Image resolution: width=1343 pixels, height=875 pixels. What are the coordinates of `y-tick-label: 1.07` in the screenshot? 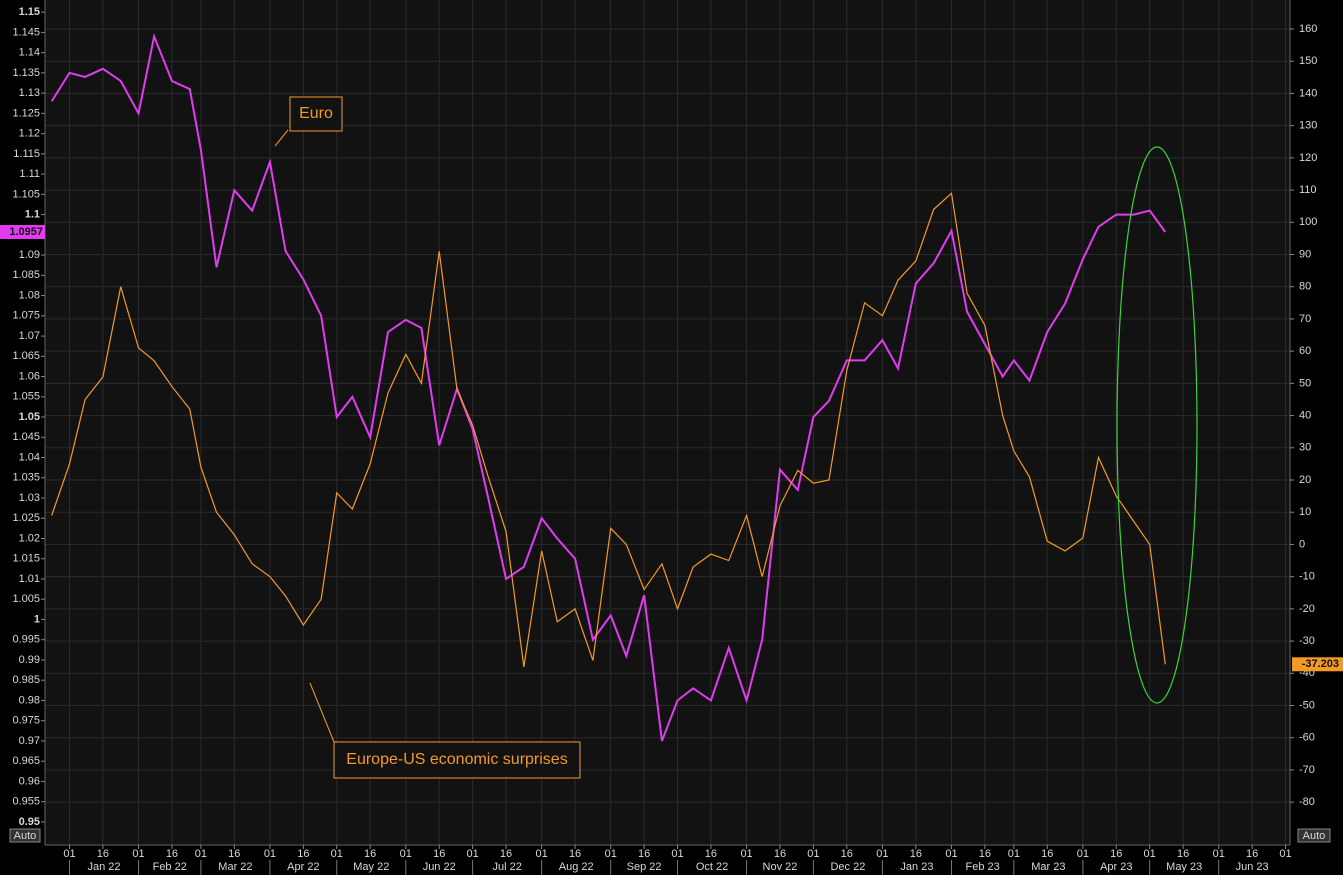 It's located at (29, 336).